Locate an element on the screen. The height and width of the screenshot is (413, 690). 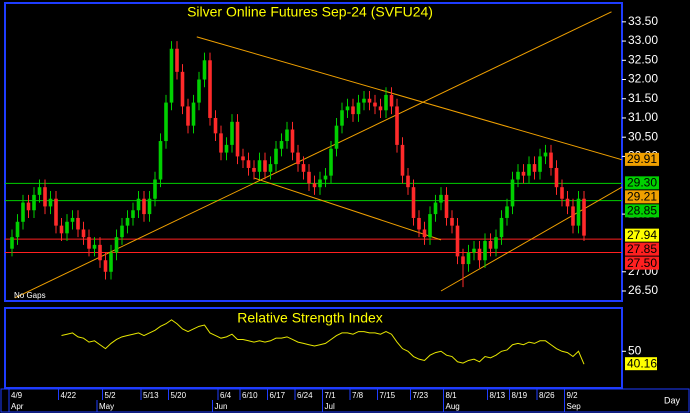
value-box-label: 29.91 is located at coordinates (642, 159).